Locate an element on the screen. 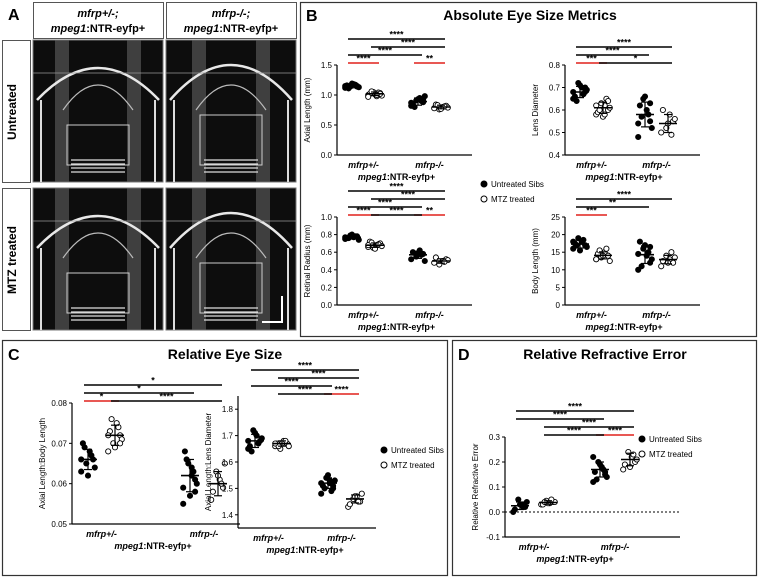 The image size is (760, 578). panel-letter: D is located at coordinates (464, 355).